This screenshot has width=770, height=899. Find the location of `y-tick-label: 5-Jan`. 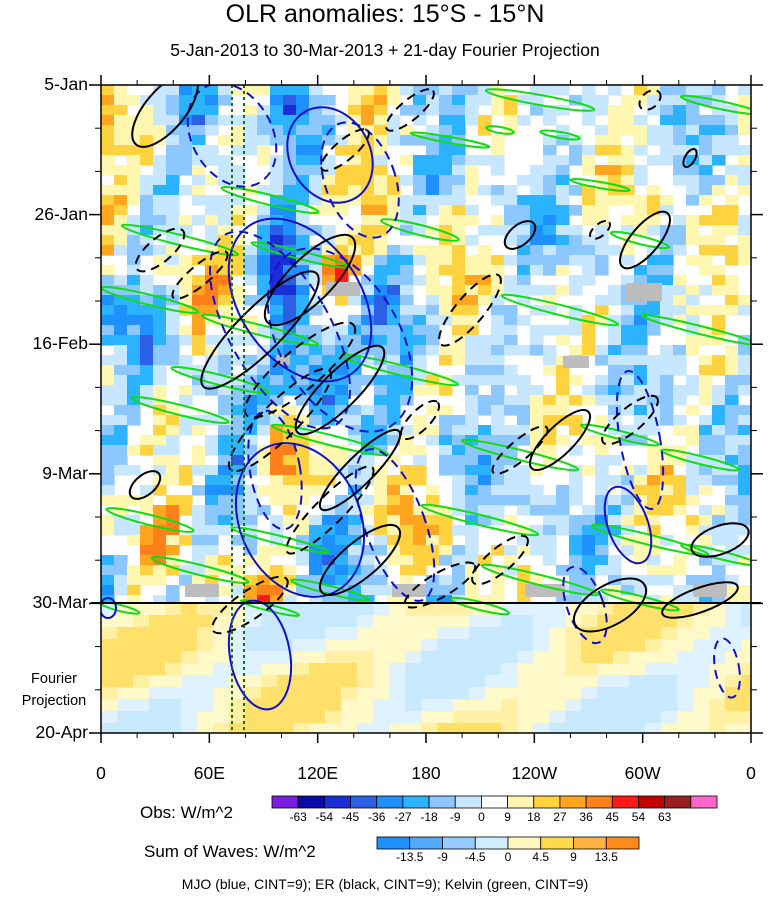

y-tick-label: 5-Jan is located at coordinates (66, 84).